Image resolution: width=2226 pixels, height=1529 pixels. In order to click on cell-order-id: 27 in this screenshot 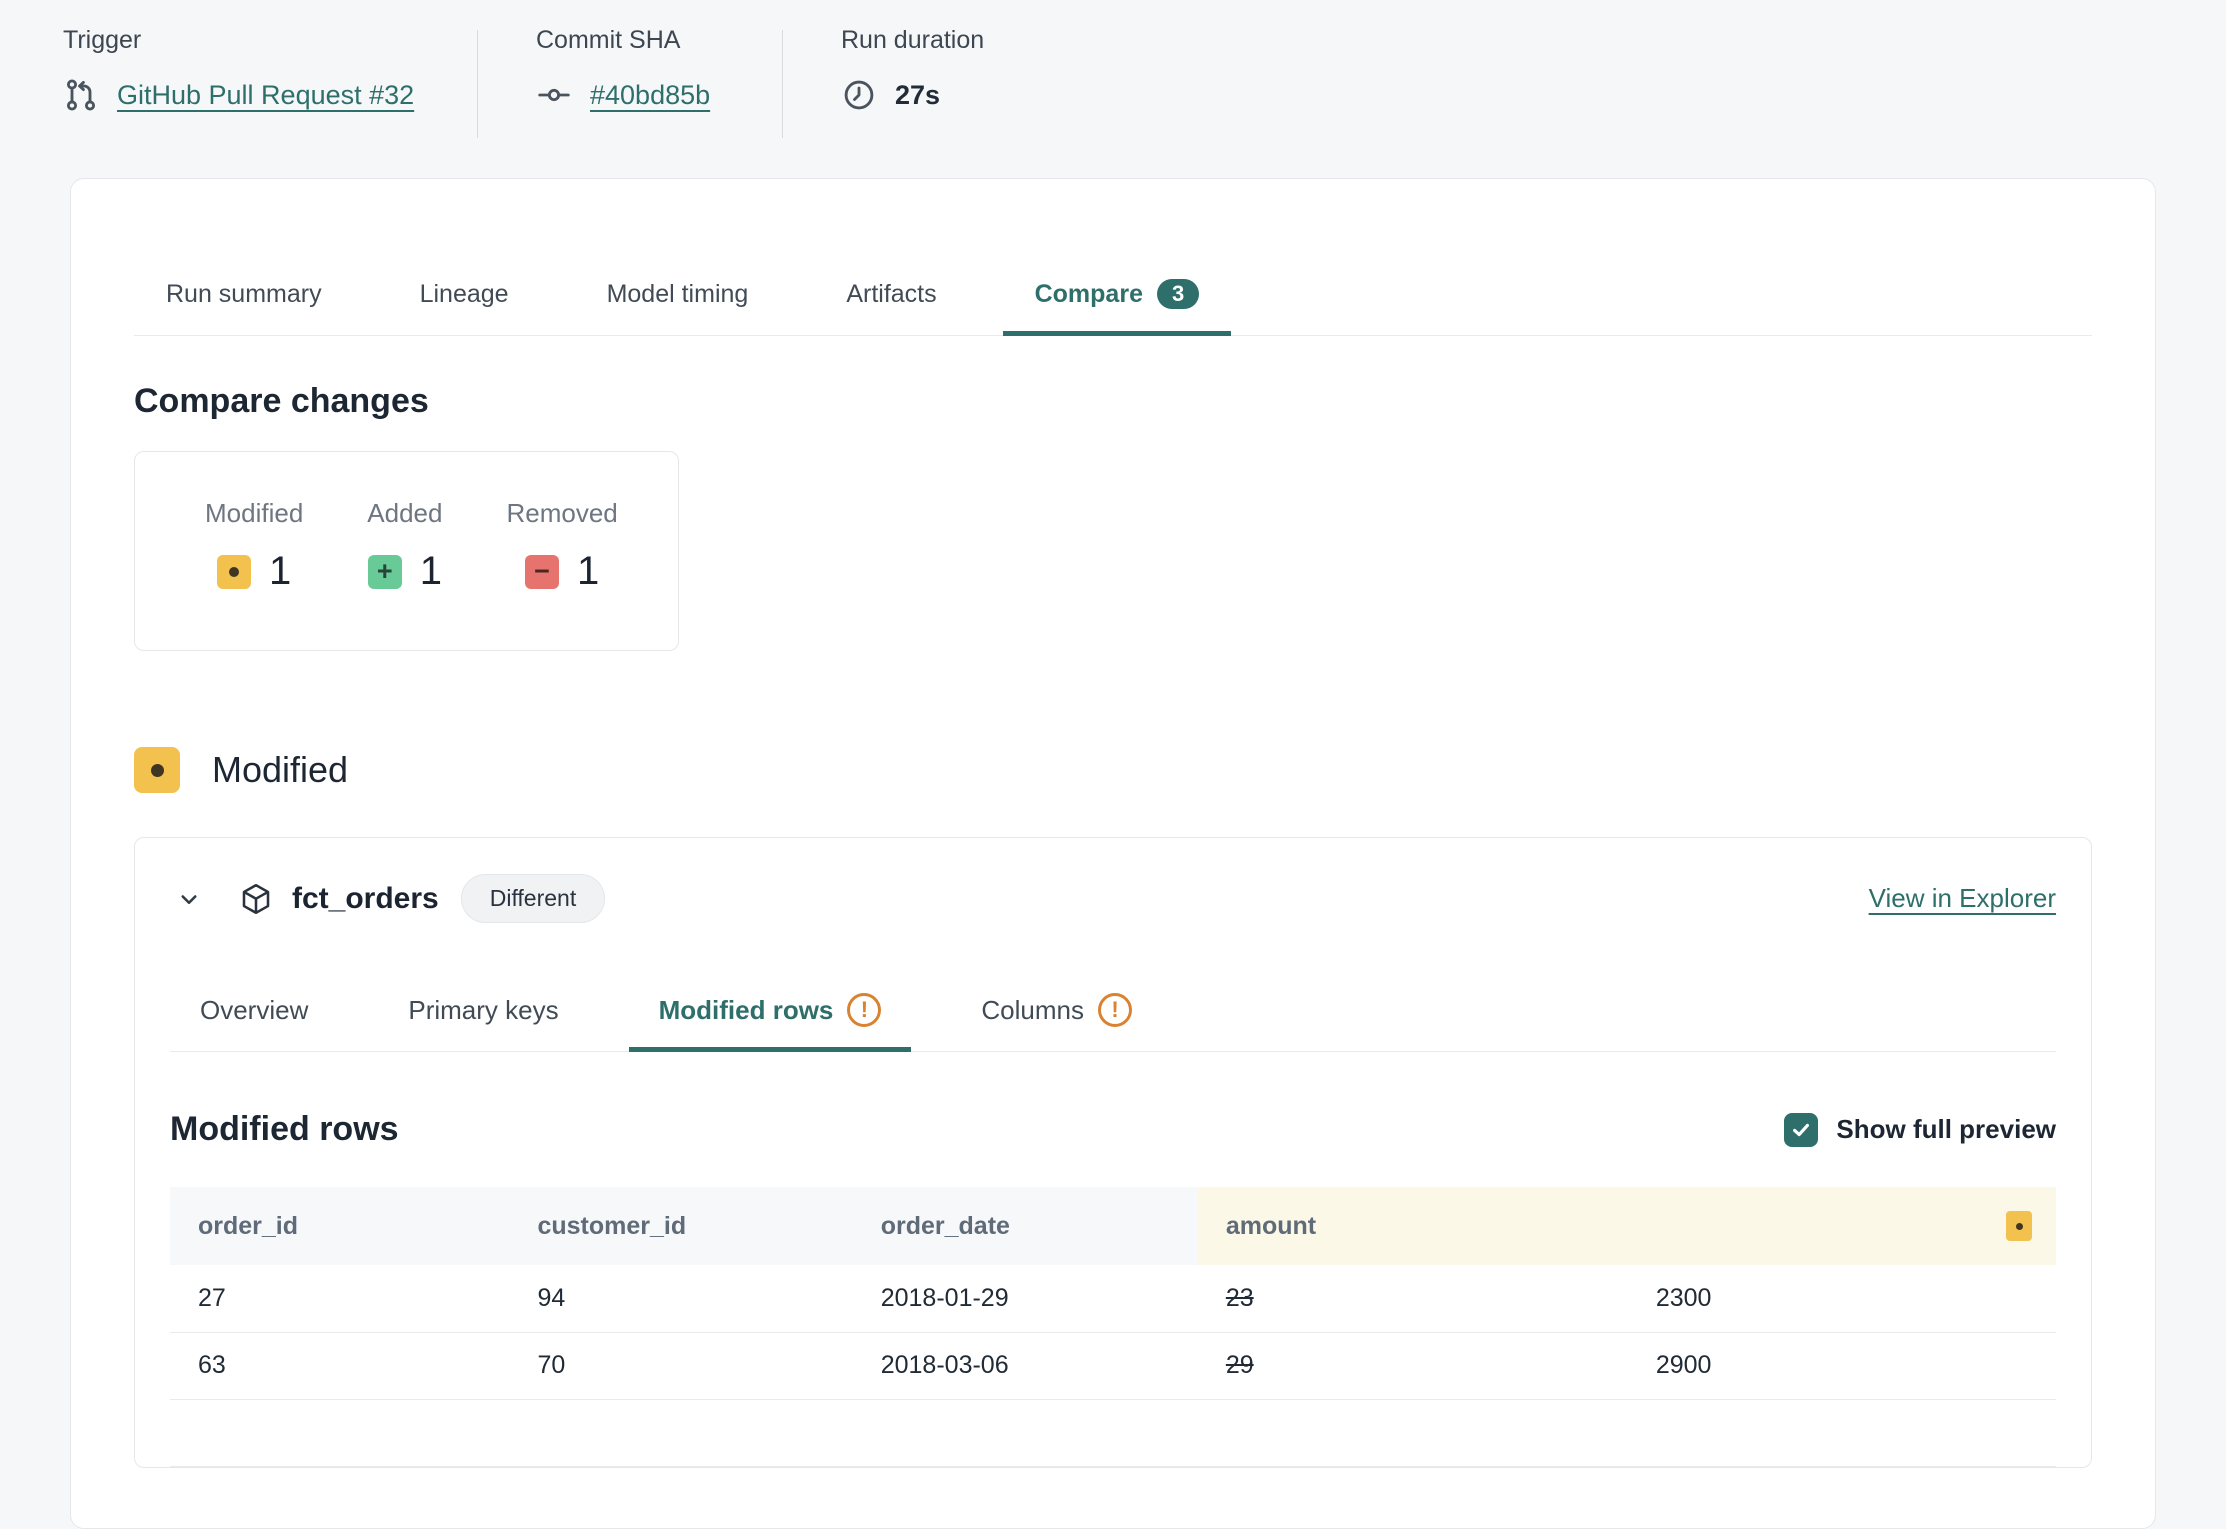, I will do `click(340, 1299)`.